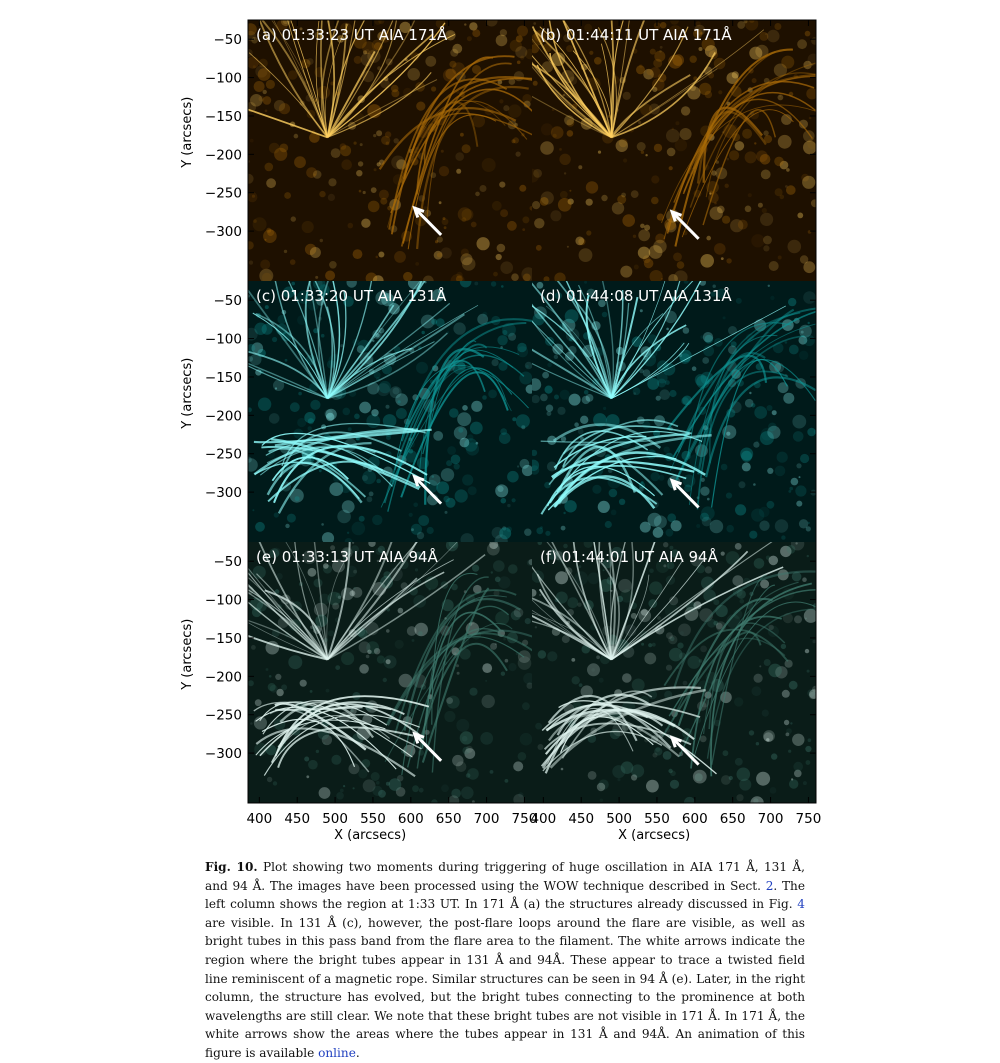 The image size is (1000, 1063). I want to click on caption-ref-sect: 2, so click(769, 885).